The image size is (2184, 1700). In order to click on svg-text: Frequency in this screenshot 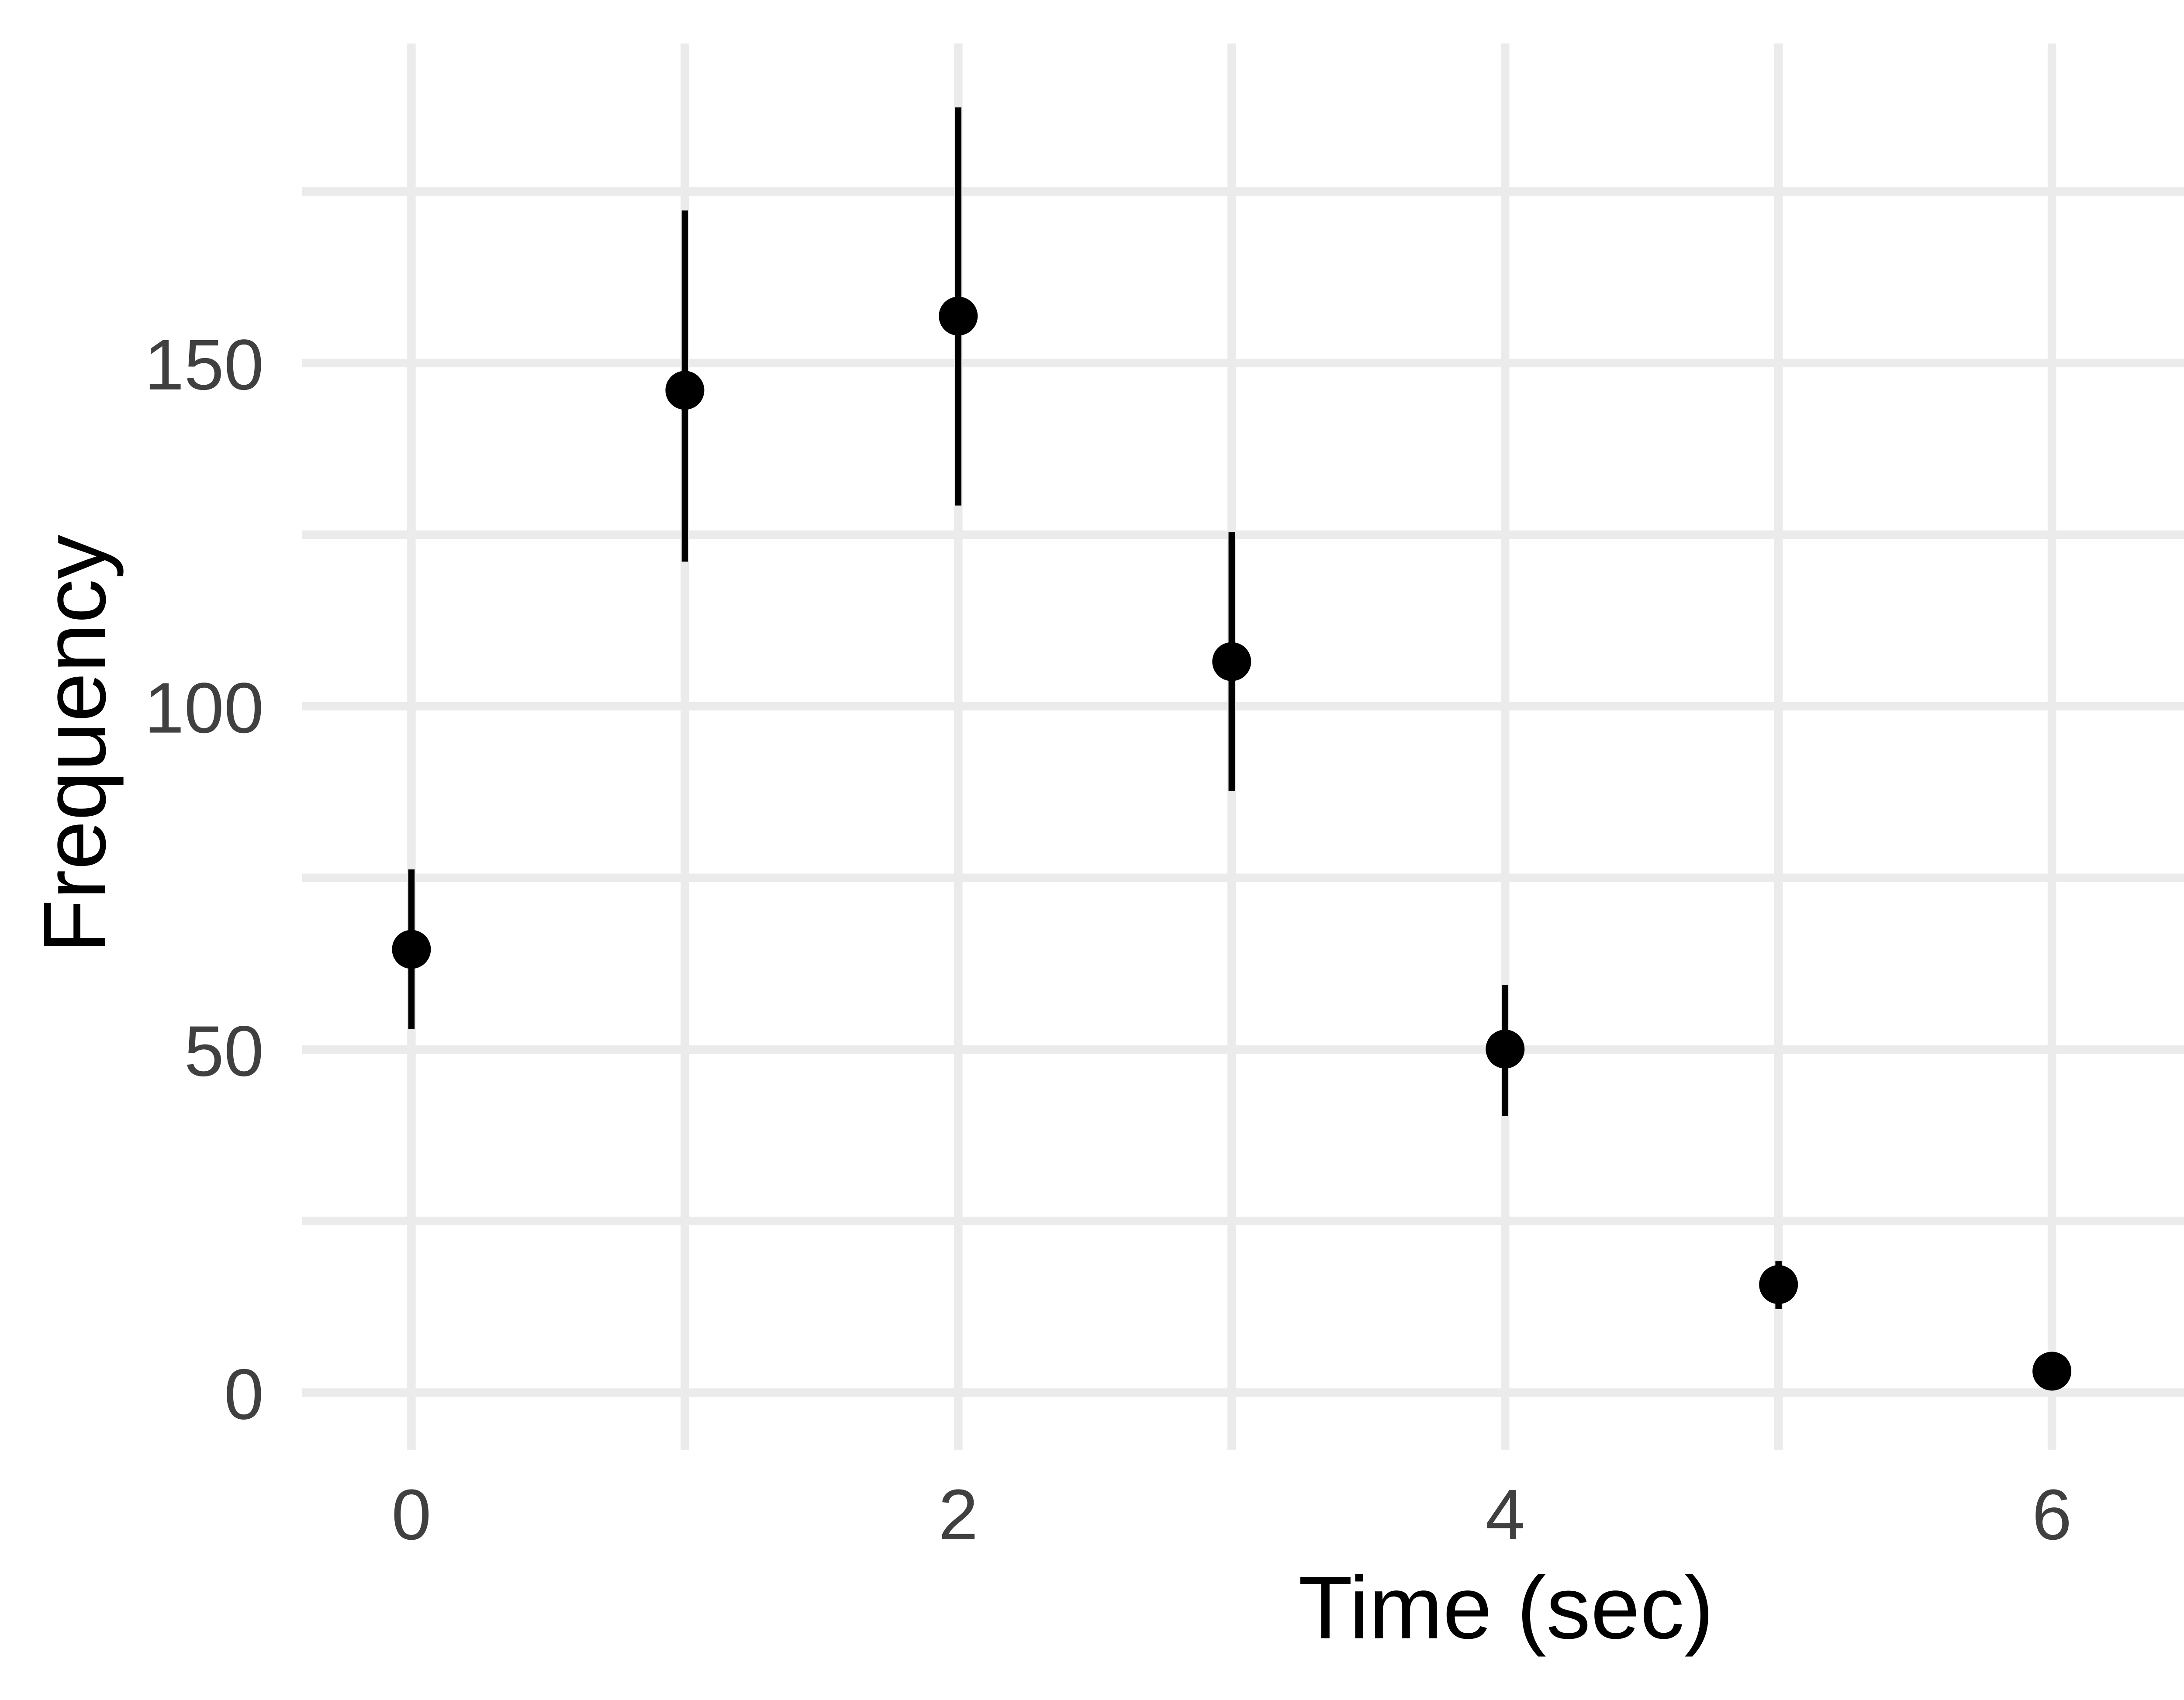, I will do `click(74, 744)`.